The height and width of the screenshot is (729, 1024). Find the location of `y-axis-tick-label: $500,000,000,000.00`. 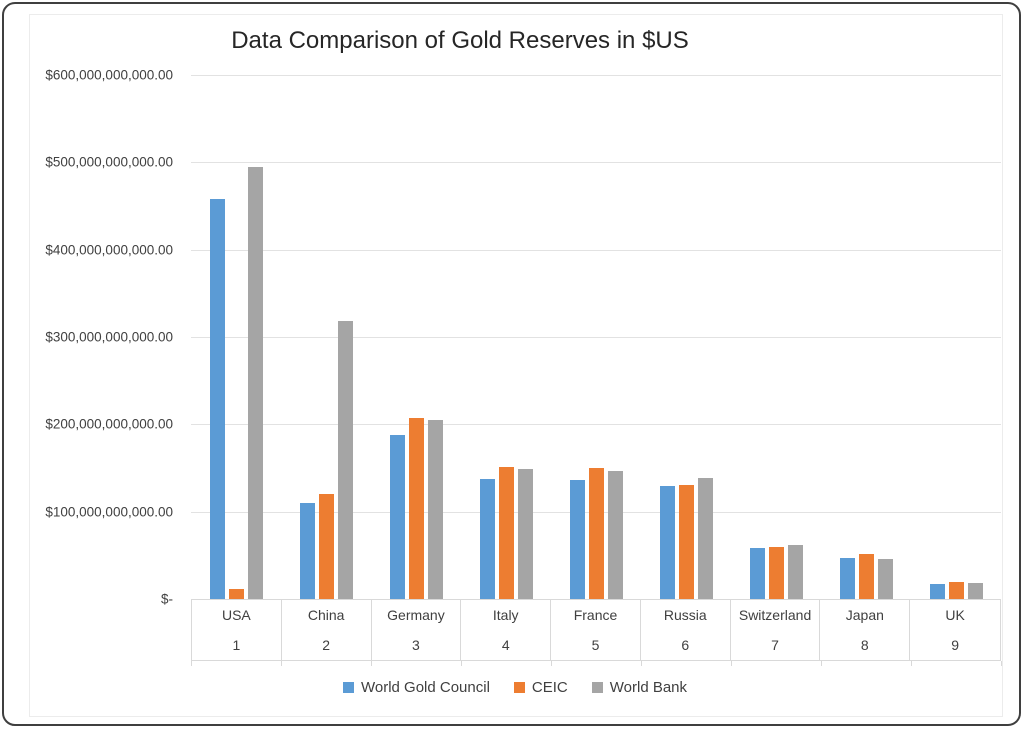

y-axis-tick-label: $500,000,000,000.00 is located at coordinates (109, 162).